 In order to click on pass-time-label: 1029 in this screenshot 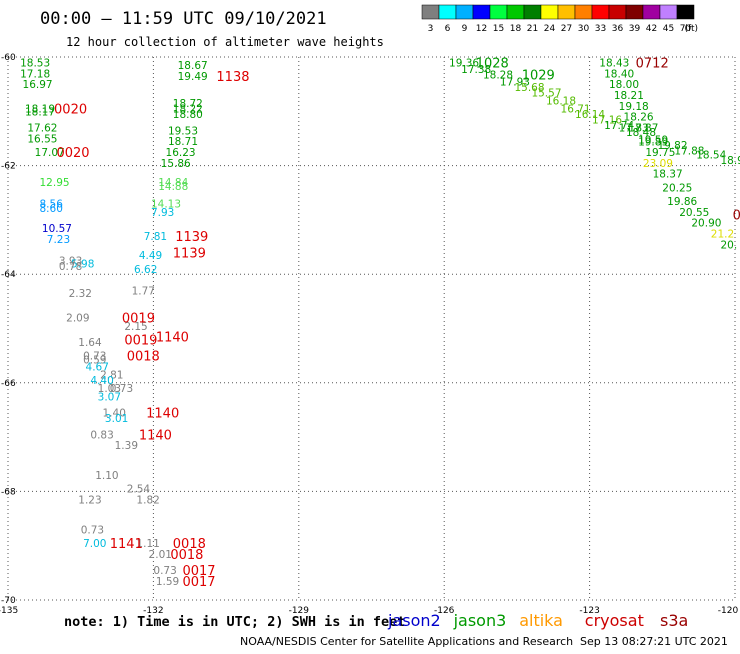, I will do `click(538, 75)`.